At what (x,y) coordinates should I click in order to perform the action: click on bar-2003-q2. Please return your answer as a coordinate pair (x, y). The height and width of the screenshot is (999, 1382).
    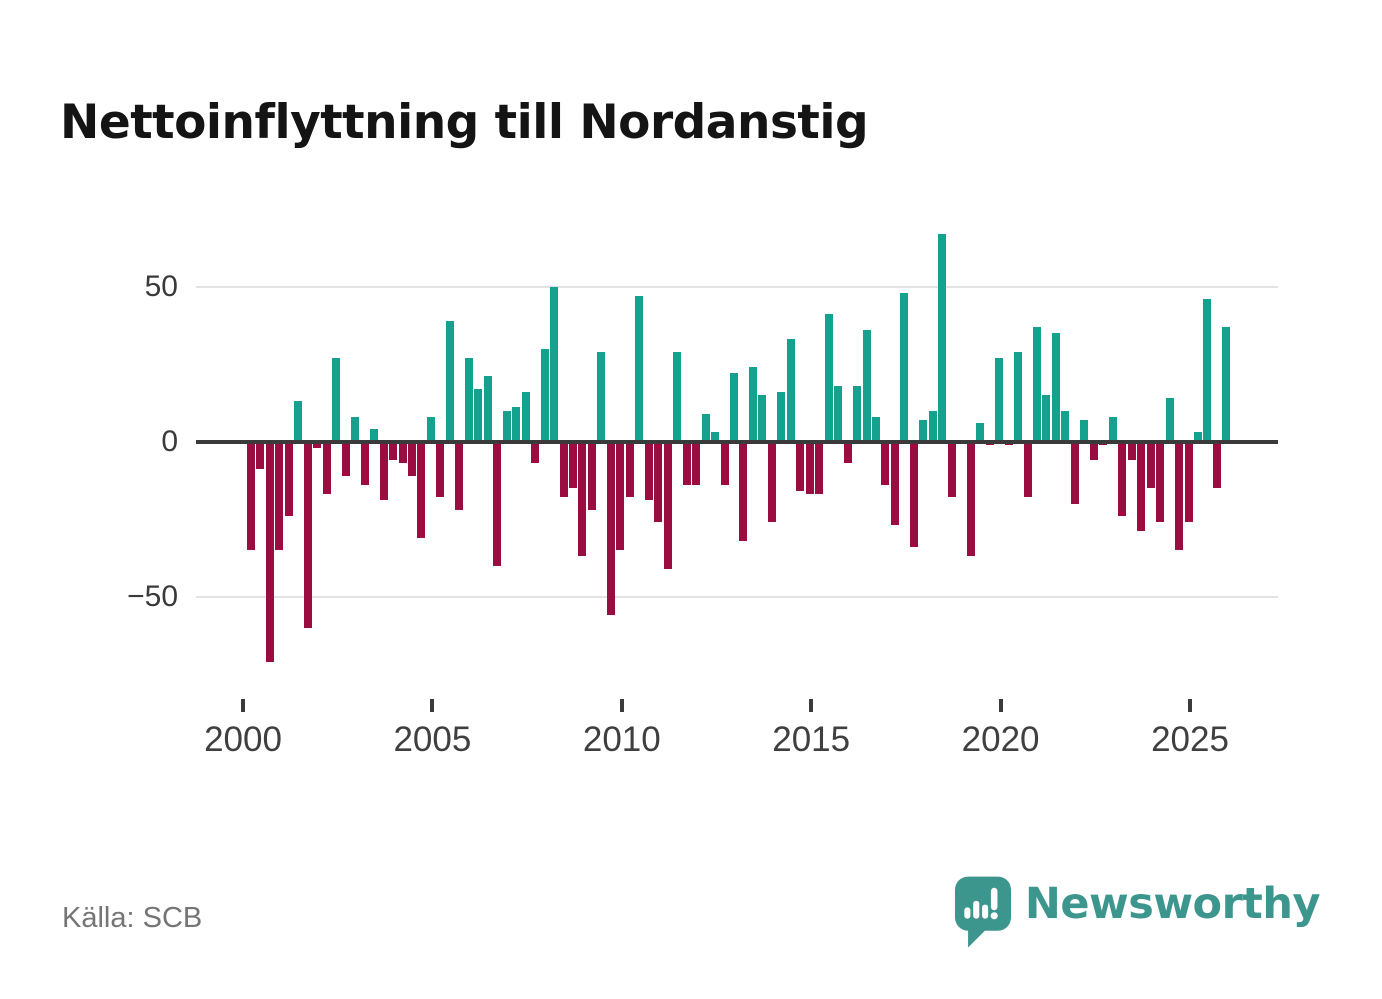
    Looking at the image, I should click on (374, 435).